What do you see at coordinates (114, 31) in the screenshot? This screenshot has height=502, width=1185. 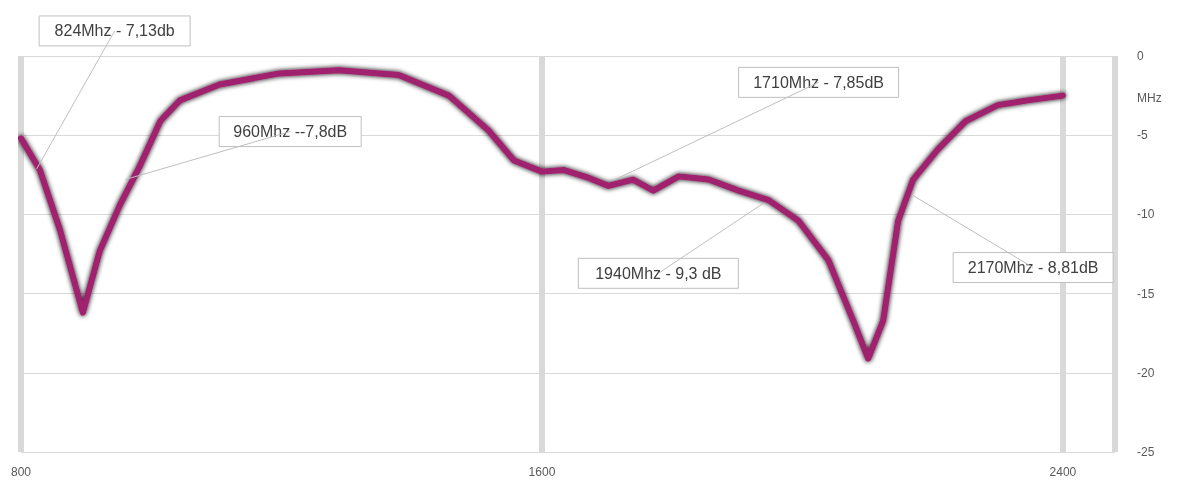 I see `annotation: 824Mhz - 7,13db` at bounding box center [114, 31].